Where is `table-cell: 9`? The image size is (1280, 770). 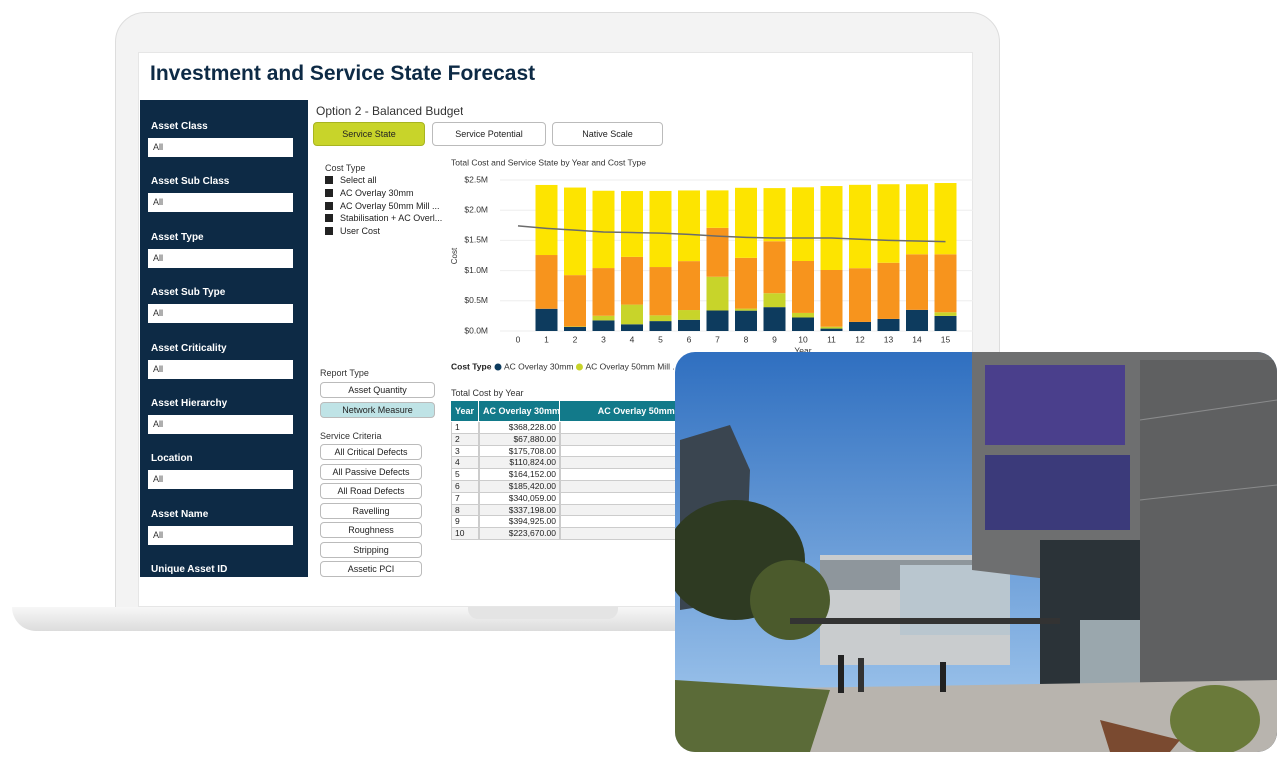 table-cell: 9 is located at coordinates (465, 522).